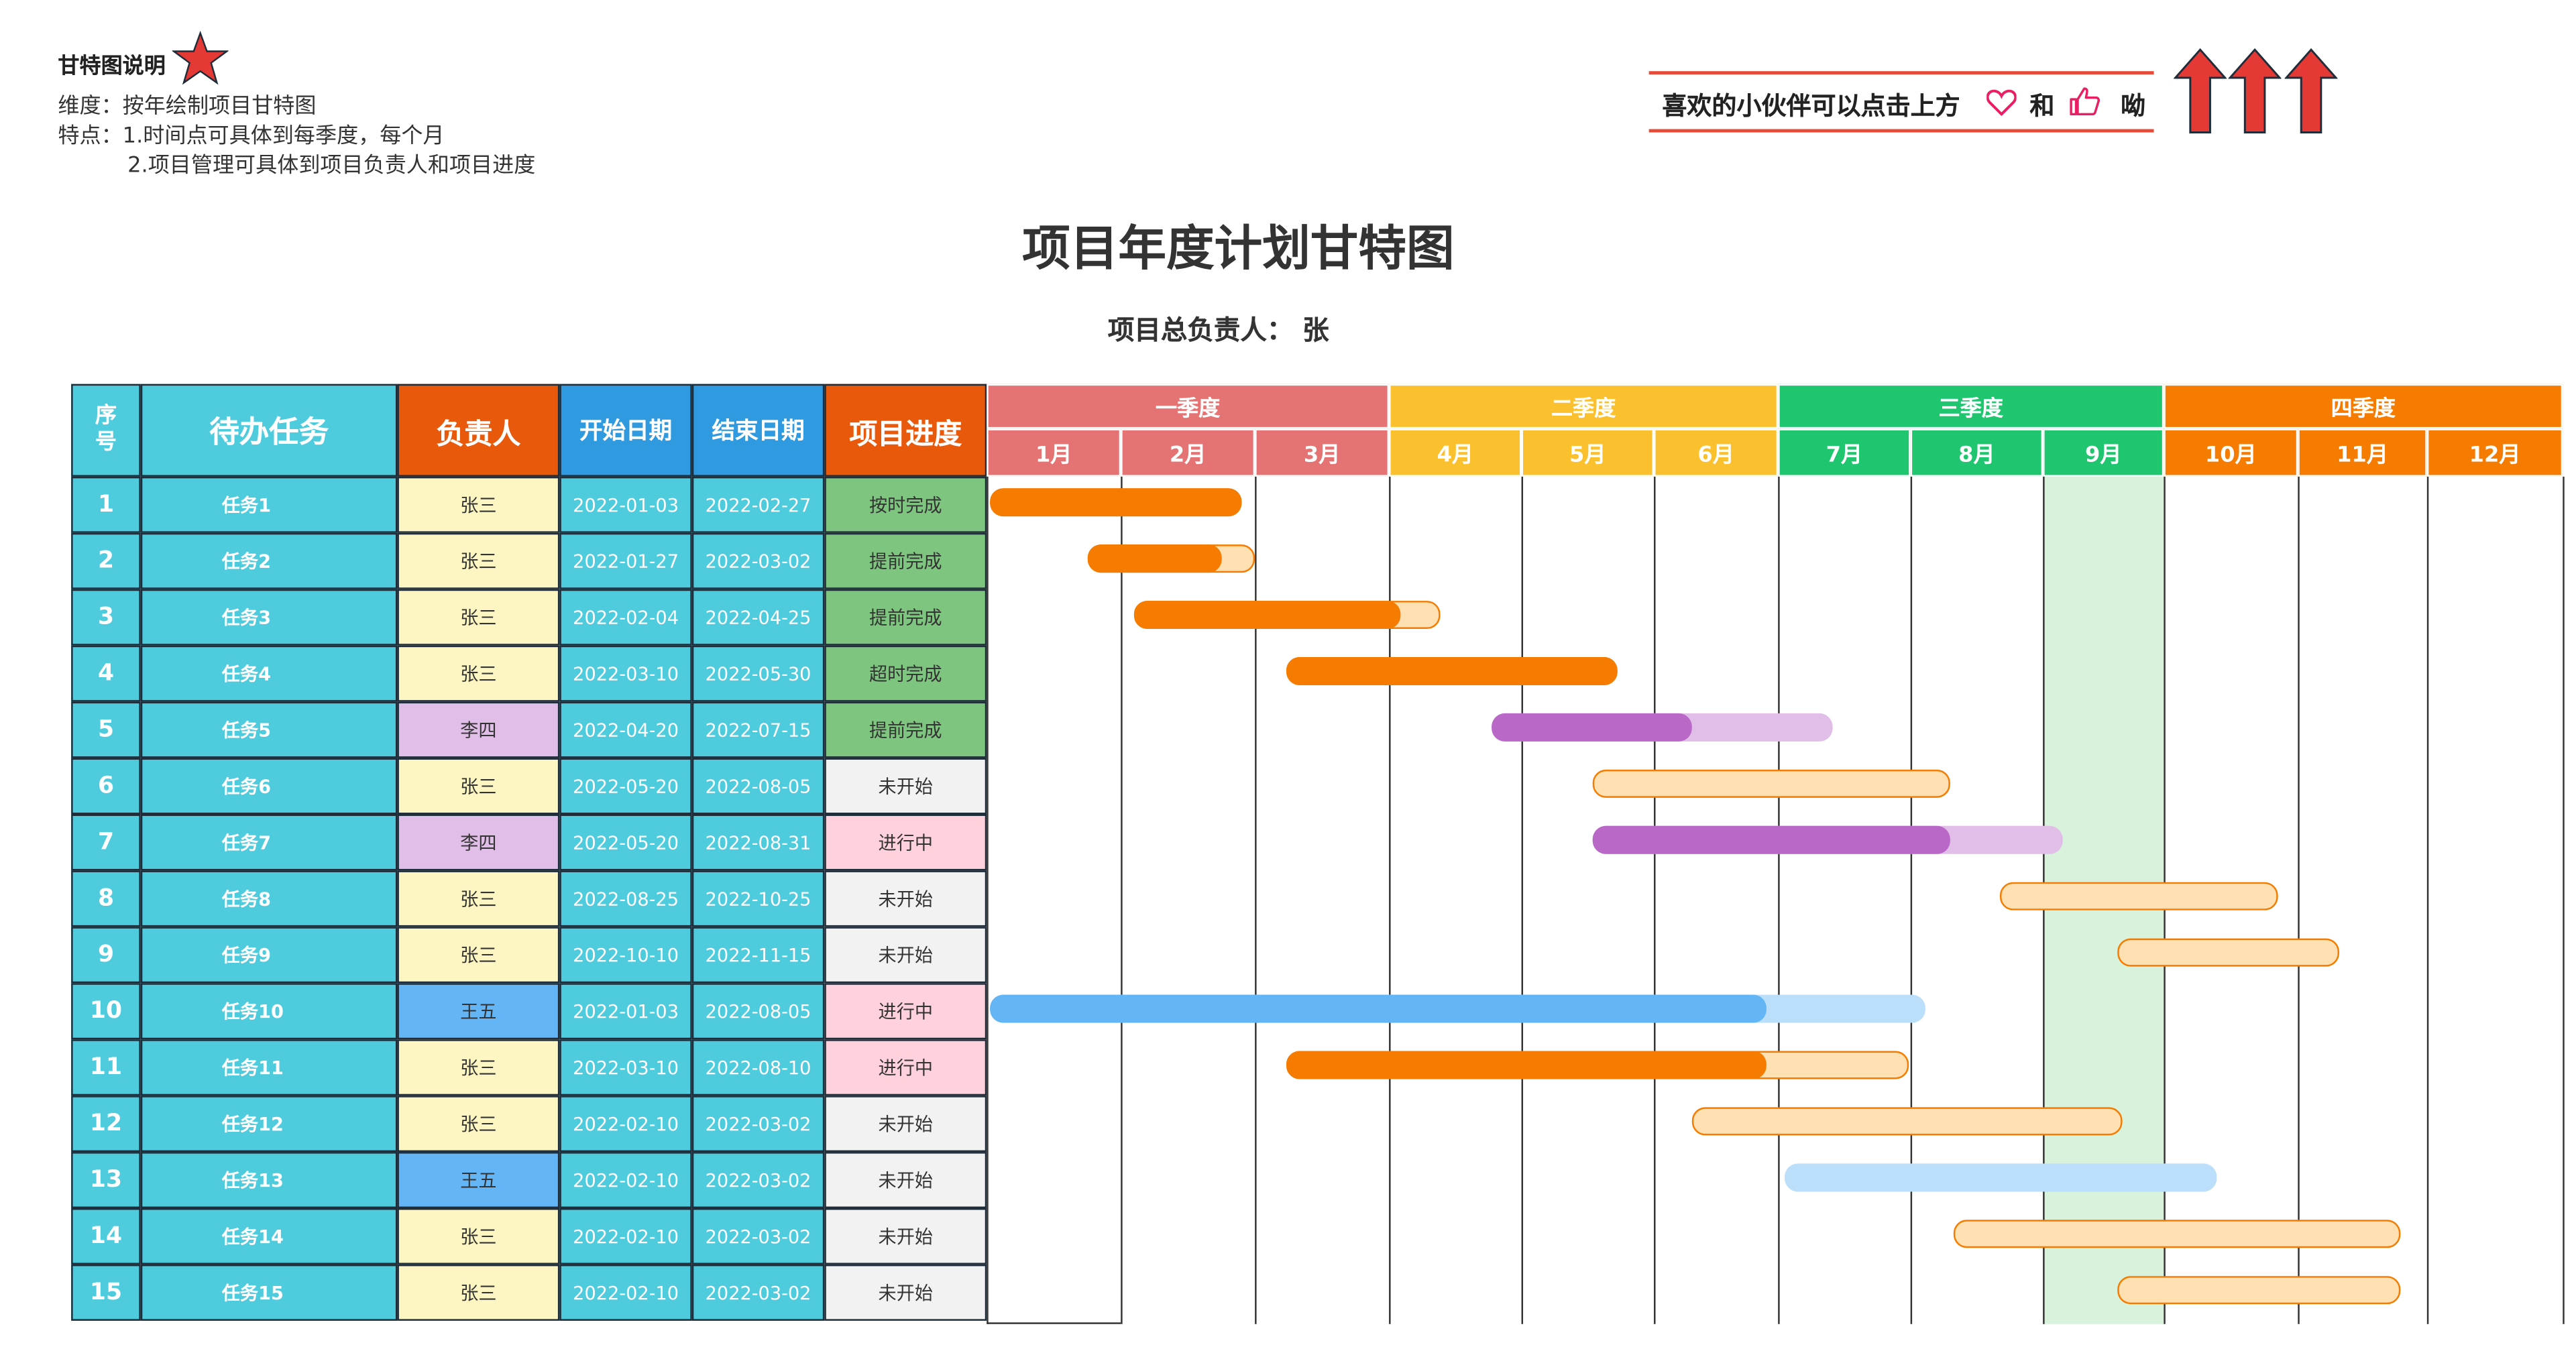  I want to click on like-banner: 喜欢的小伙伴可以点击上方 和 呦, so click(1901, 102).